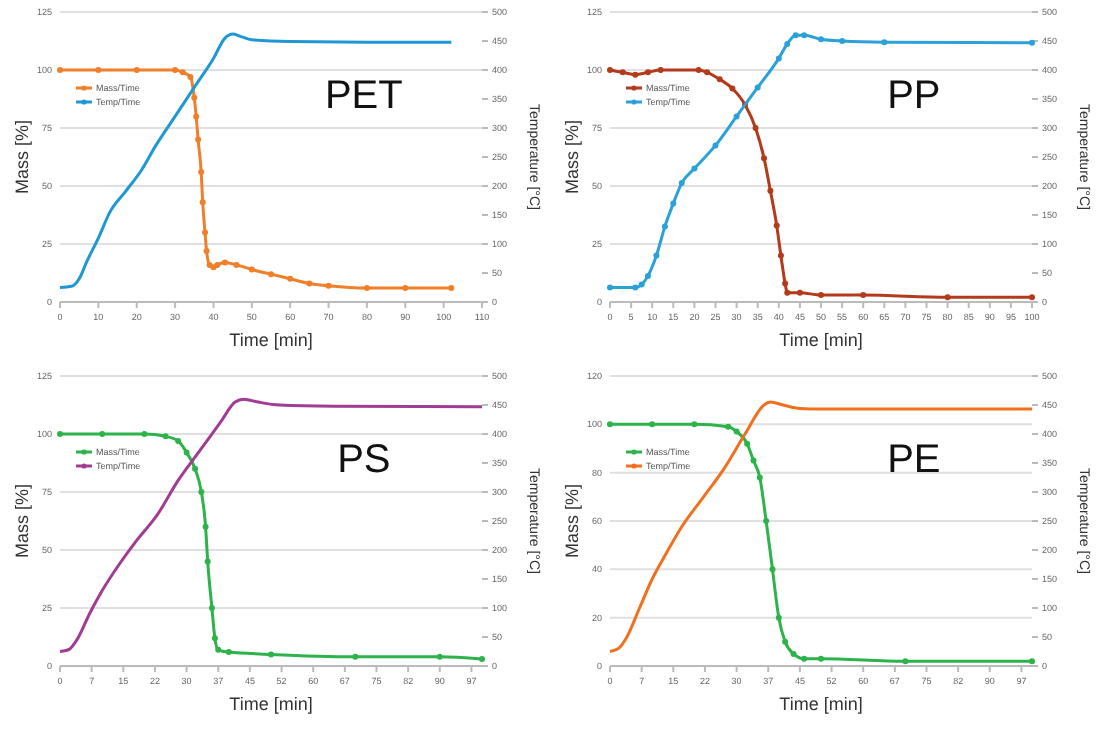 This screenshot has height=730, width=1100. I want to click on text: PP, so click(914, 95).